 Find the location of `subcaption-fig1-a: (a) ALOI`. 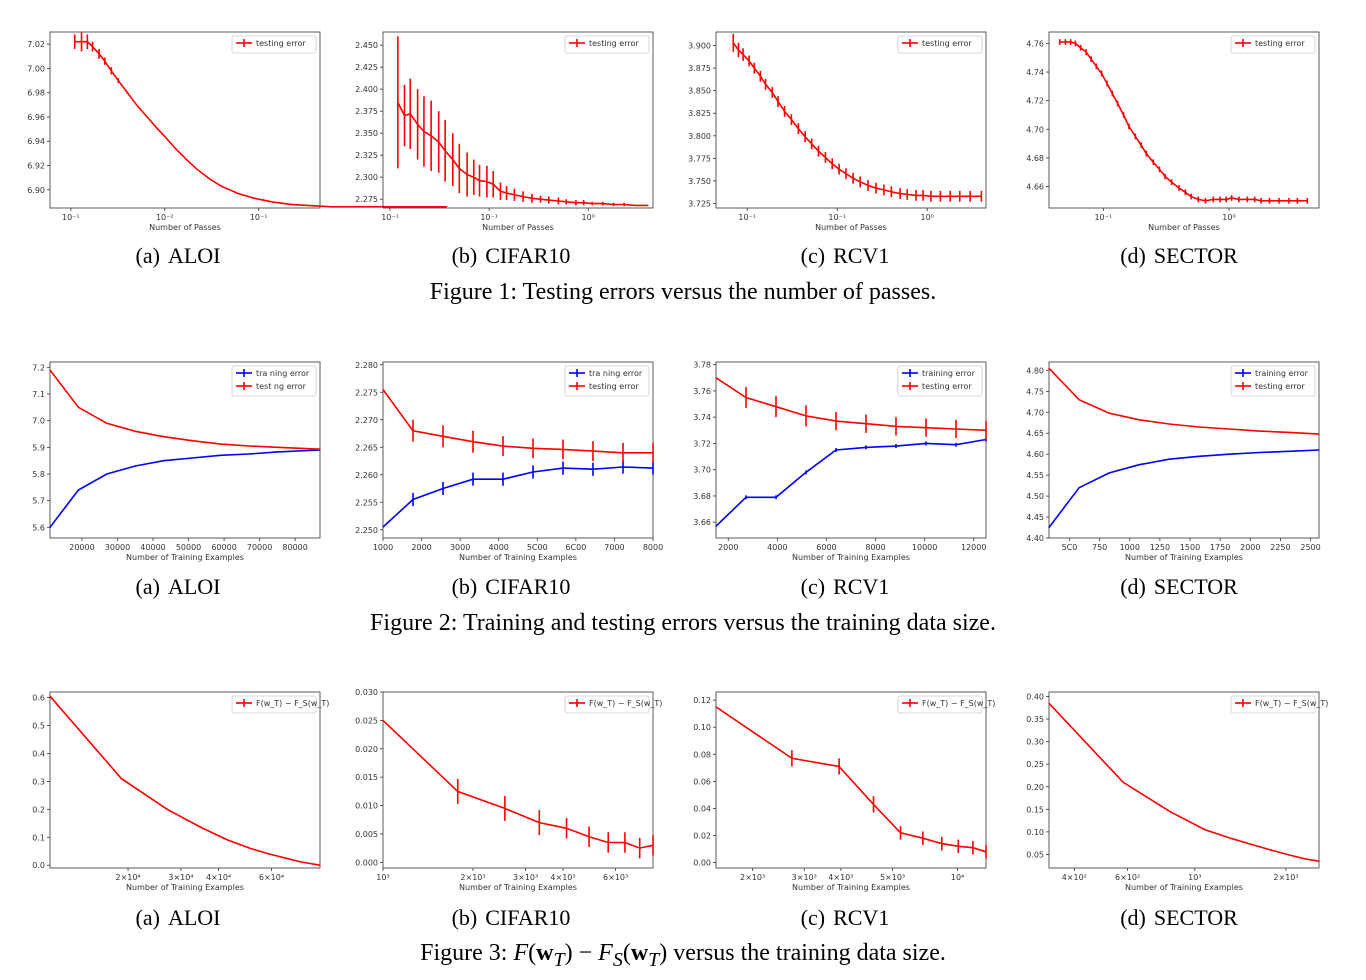

subcaption-fig1-a: (a) ALOI is located at coordinates (178, 255).